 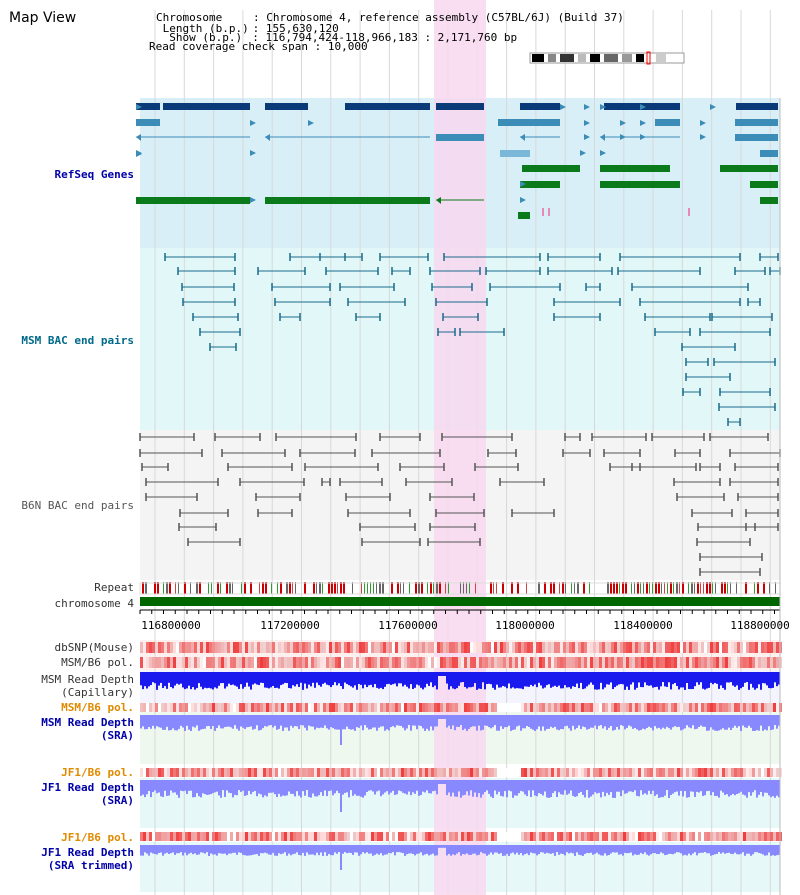 What do you see at coordinates (408, 625) in the screenshot?
I see `axis-tick-label: 117600000` at bounding box center [408, 625].